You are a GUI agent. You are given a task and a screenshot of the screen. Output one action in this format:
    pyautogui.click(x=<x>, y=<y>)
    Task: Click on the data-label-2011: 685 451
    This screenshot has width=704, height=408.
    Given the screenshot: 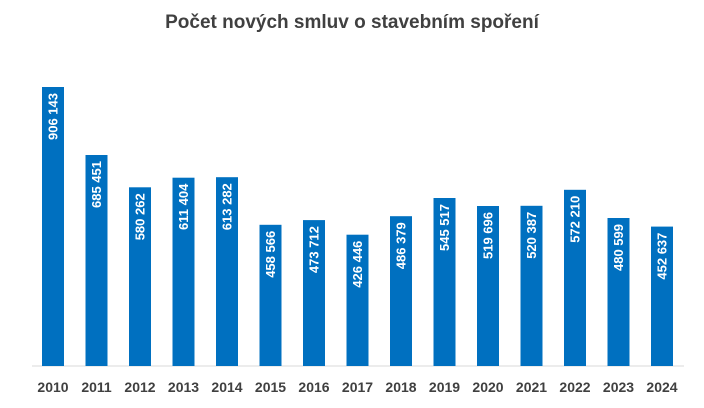 What is the action you would take?
    pyautogui.click(x=96, y=184)
    